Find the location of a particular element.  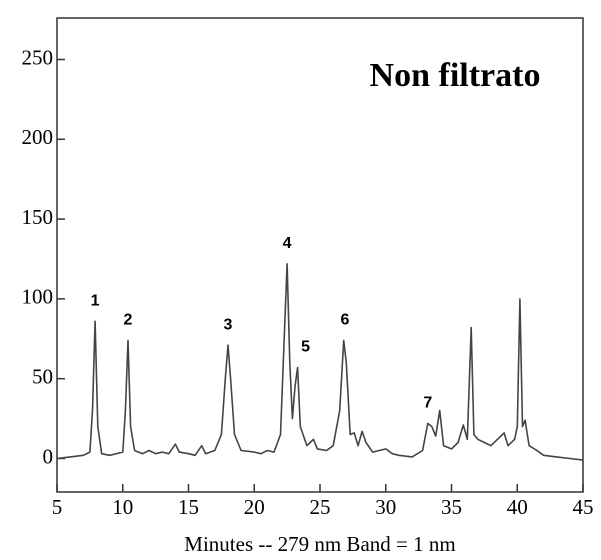

peak-label: 5 is located at coordinates (305, 347).